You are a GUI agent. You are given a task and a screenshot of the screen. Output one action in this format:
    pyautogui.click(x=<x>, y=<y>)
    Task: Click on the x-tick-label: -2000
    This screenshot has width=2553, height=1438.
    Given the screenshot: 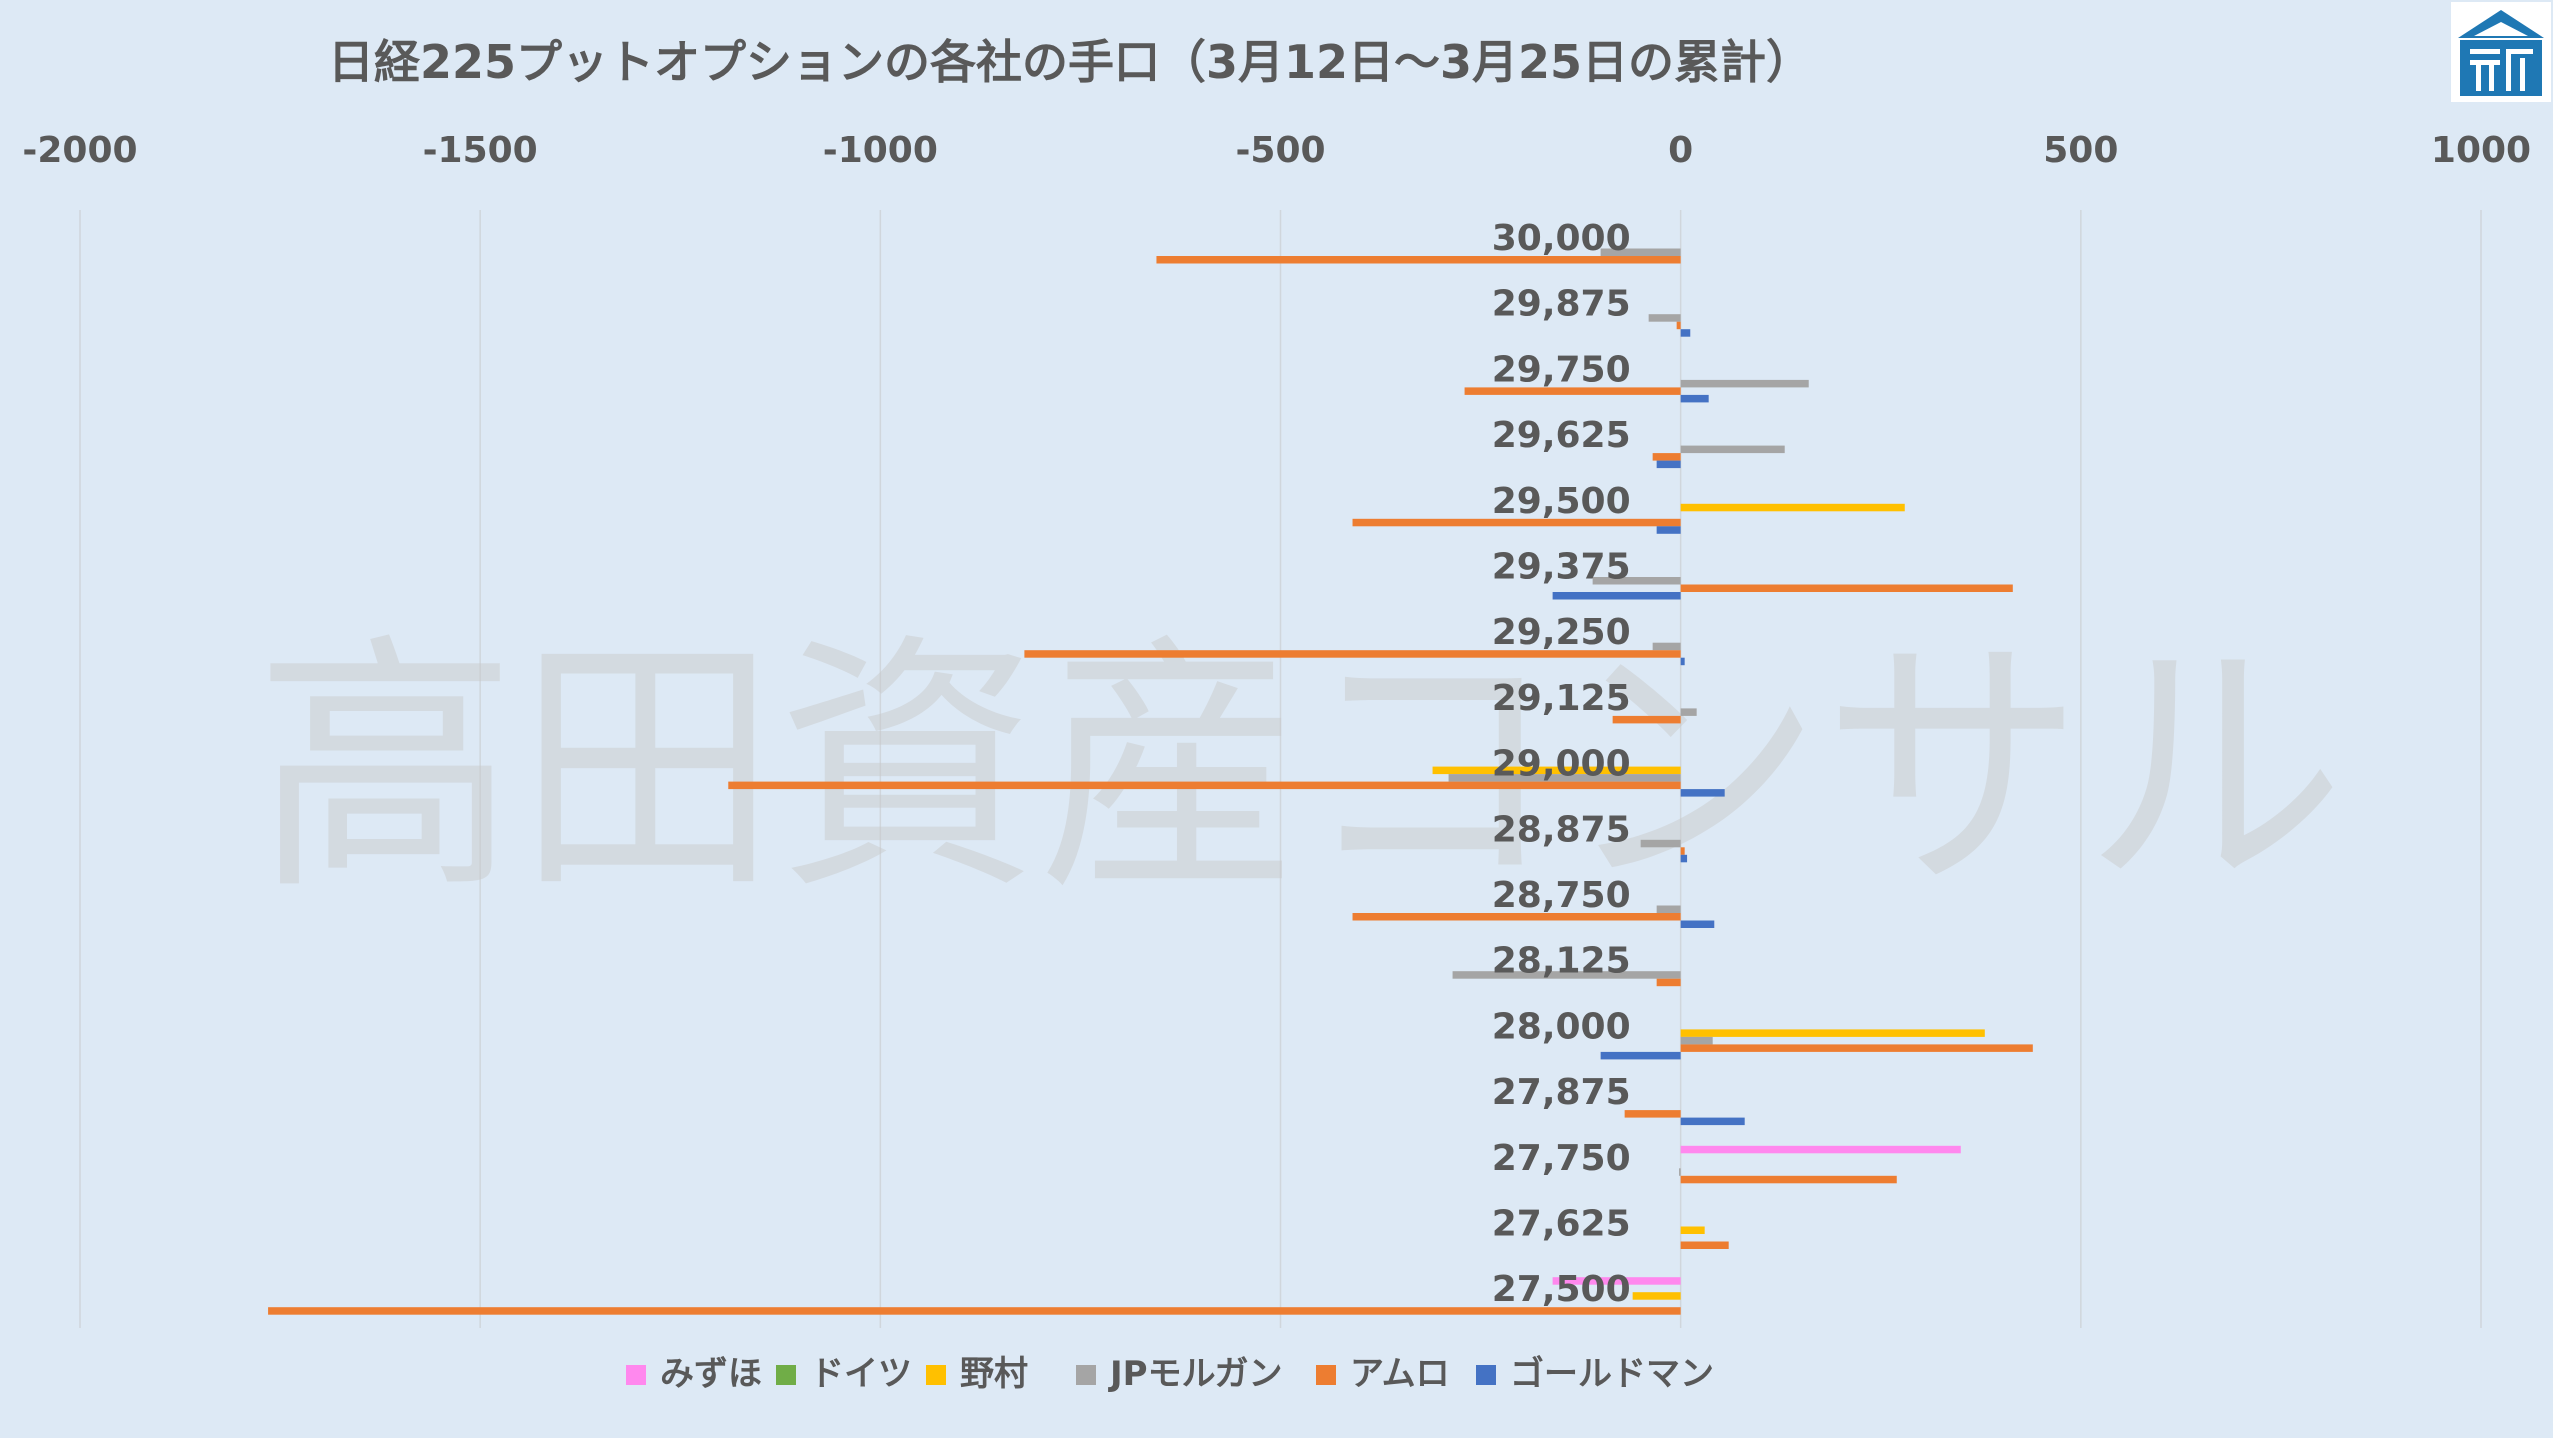 What is the action you would take?
    pyautogui.click(x=79, y=150)
    